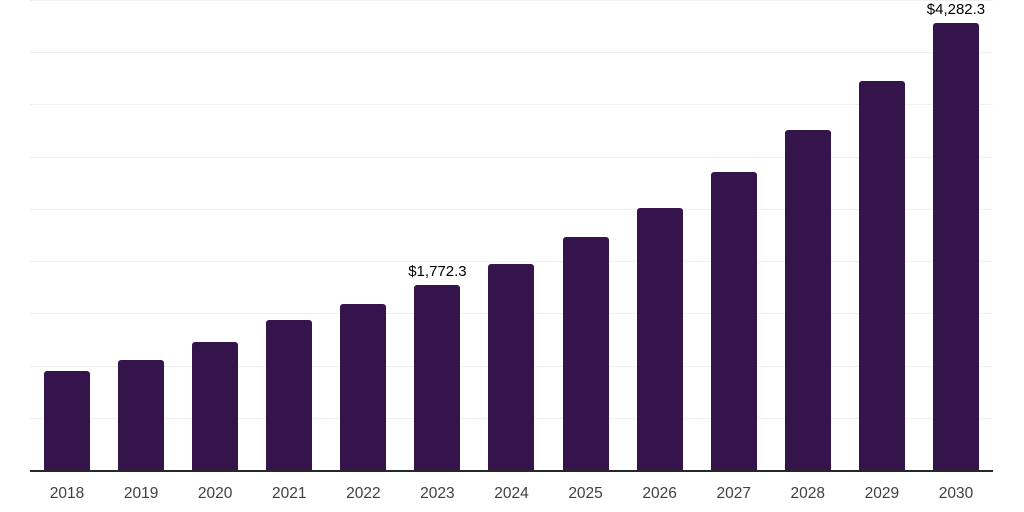 This screenshot has height=512, width=1024. I want to click on x-tick-label-2020: 2020, so click(215, 493).